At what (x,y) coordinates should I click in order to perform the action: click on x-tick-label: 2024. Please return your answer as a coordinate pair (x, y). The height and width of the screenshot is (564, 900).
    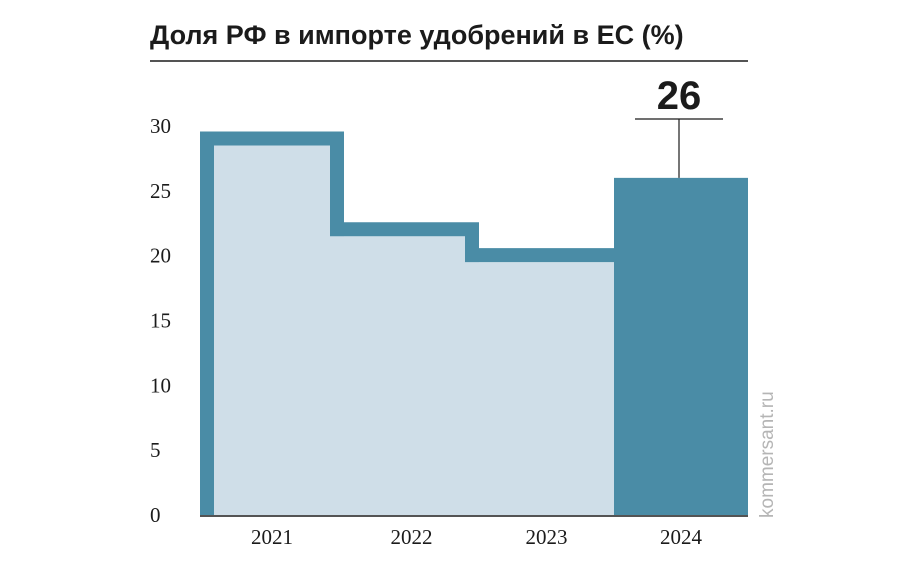
    Looking at the image, I should click on (681, 537).